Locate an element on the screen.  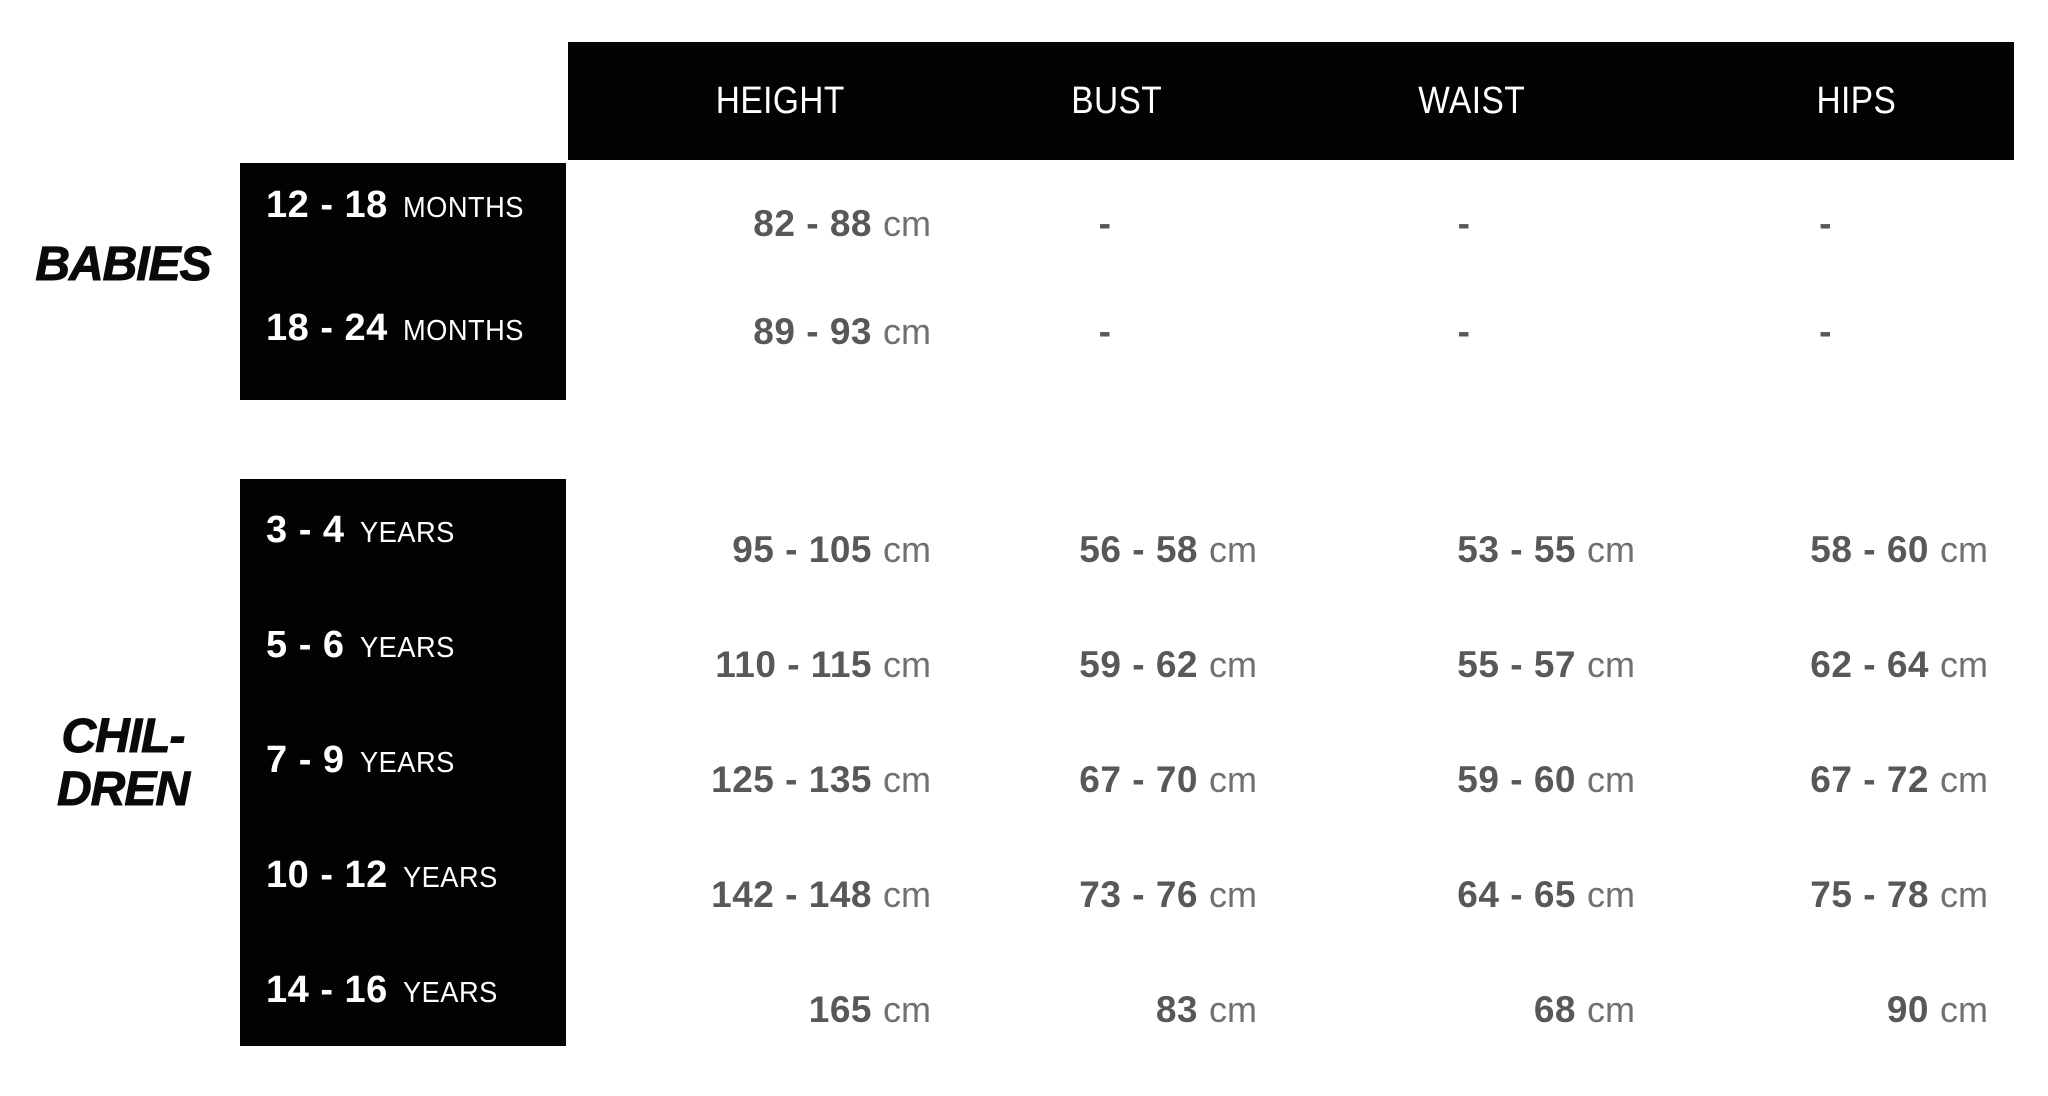
babies-group-label: BABIES is located at coordinates (123, 265).